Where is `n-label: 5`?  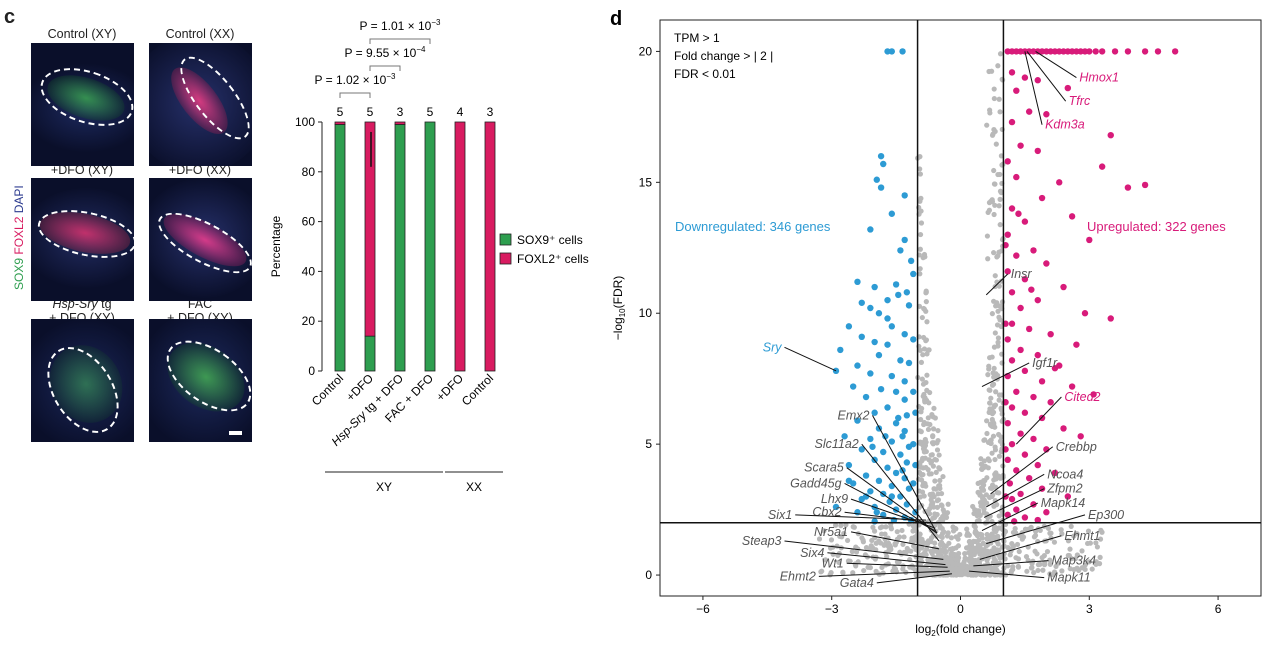
n-label: 5 is located at coordinates (340, 112).